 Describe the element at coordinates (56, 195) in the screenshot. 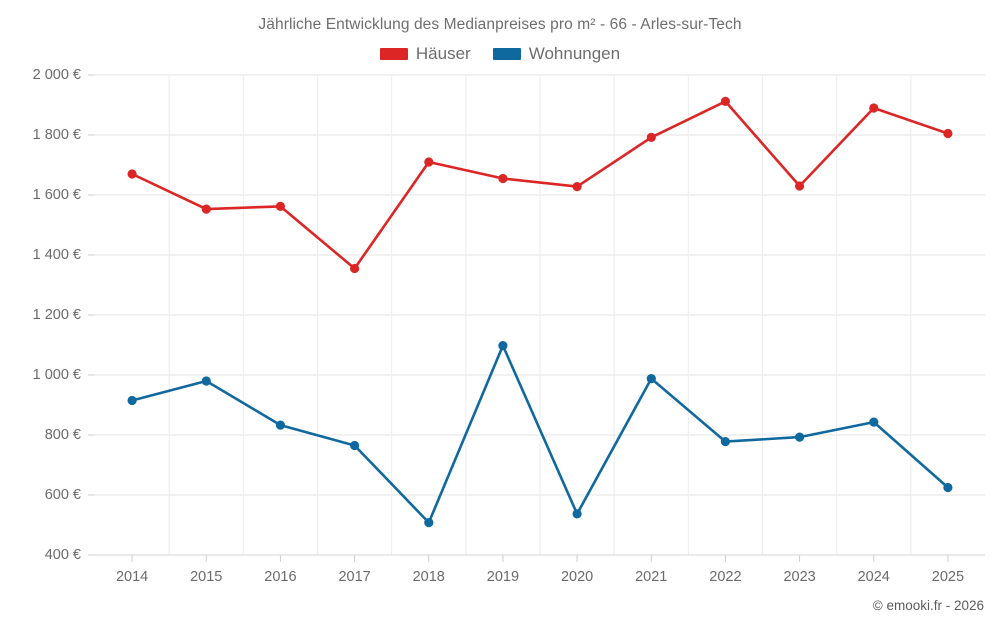

I see `y-axis-tick-label: 1 600 €` at that location.